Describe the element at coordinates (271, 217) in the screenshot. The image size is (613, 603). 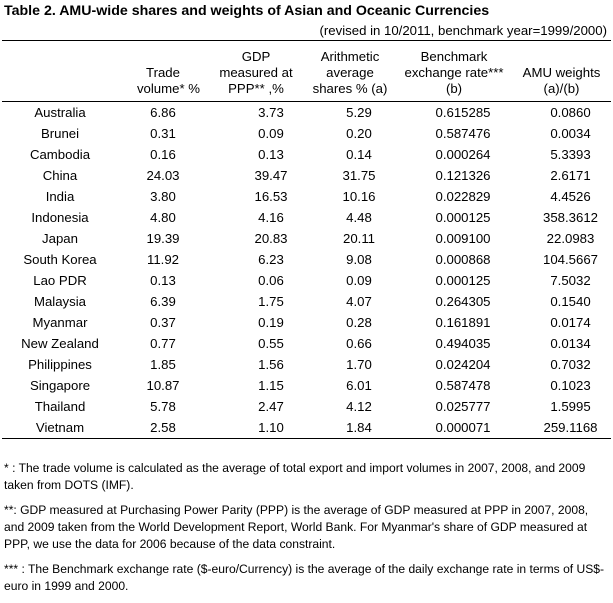
I see `cell-gdp-ppp: 4.16` at that location.